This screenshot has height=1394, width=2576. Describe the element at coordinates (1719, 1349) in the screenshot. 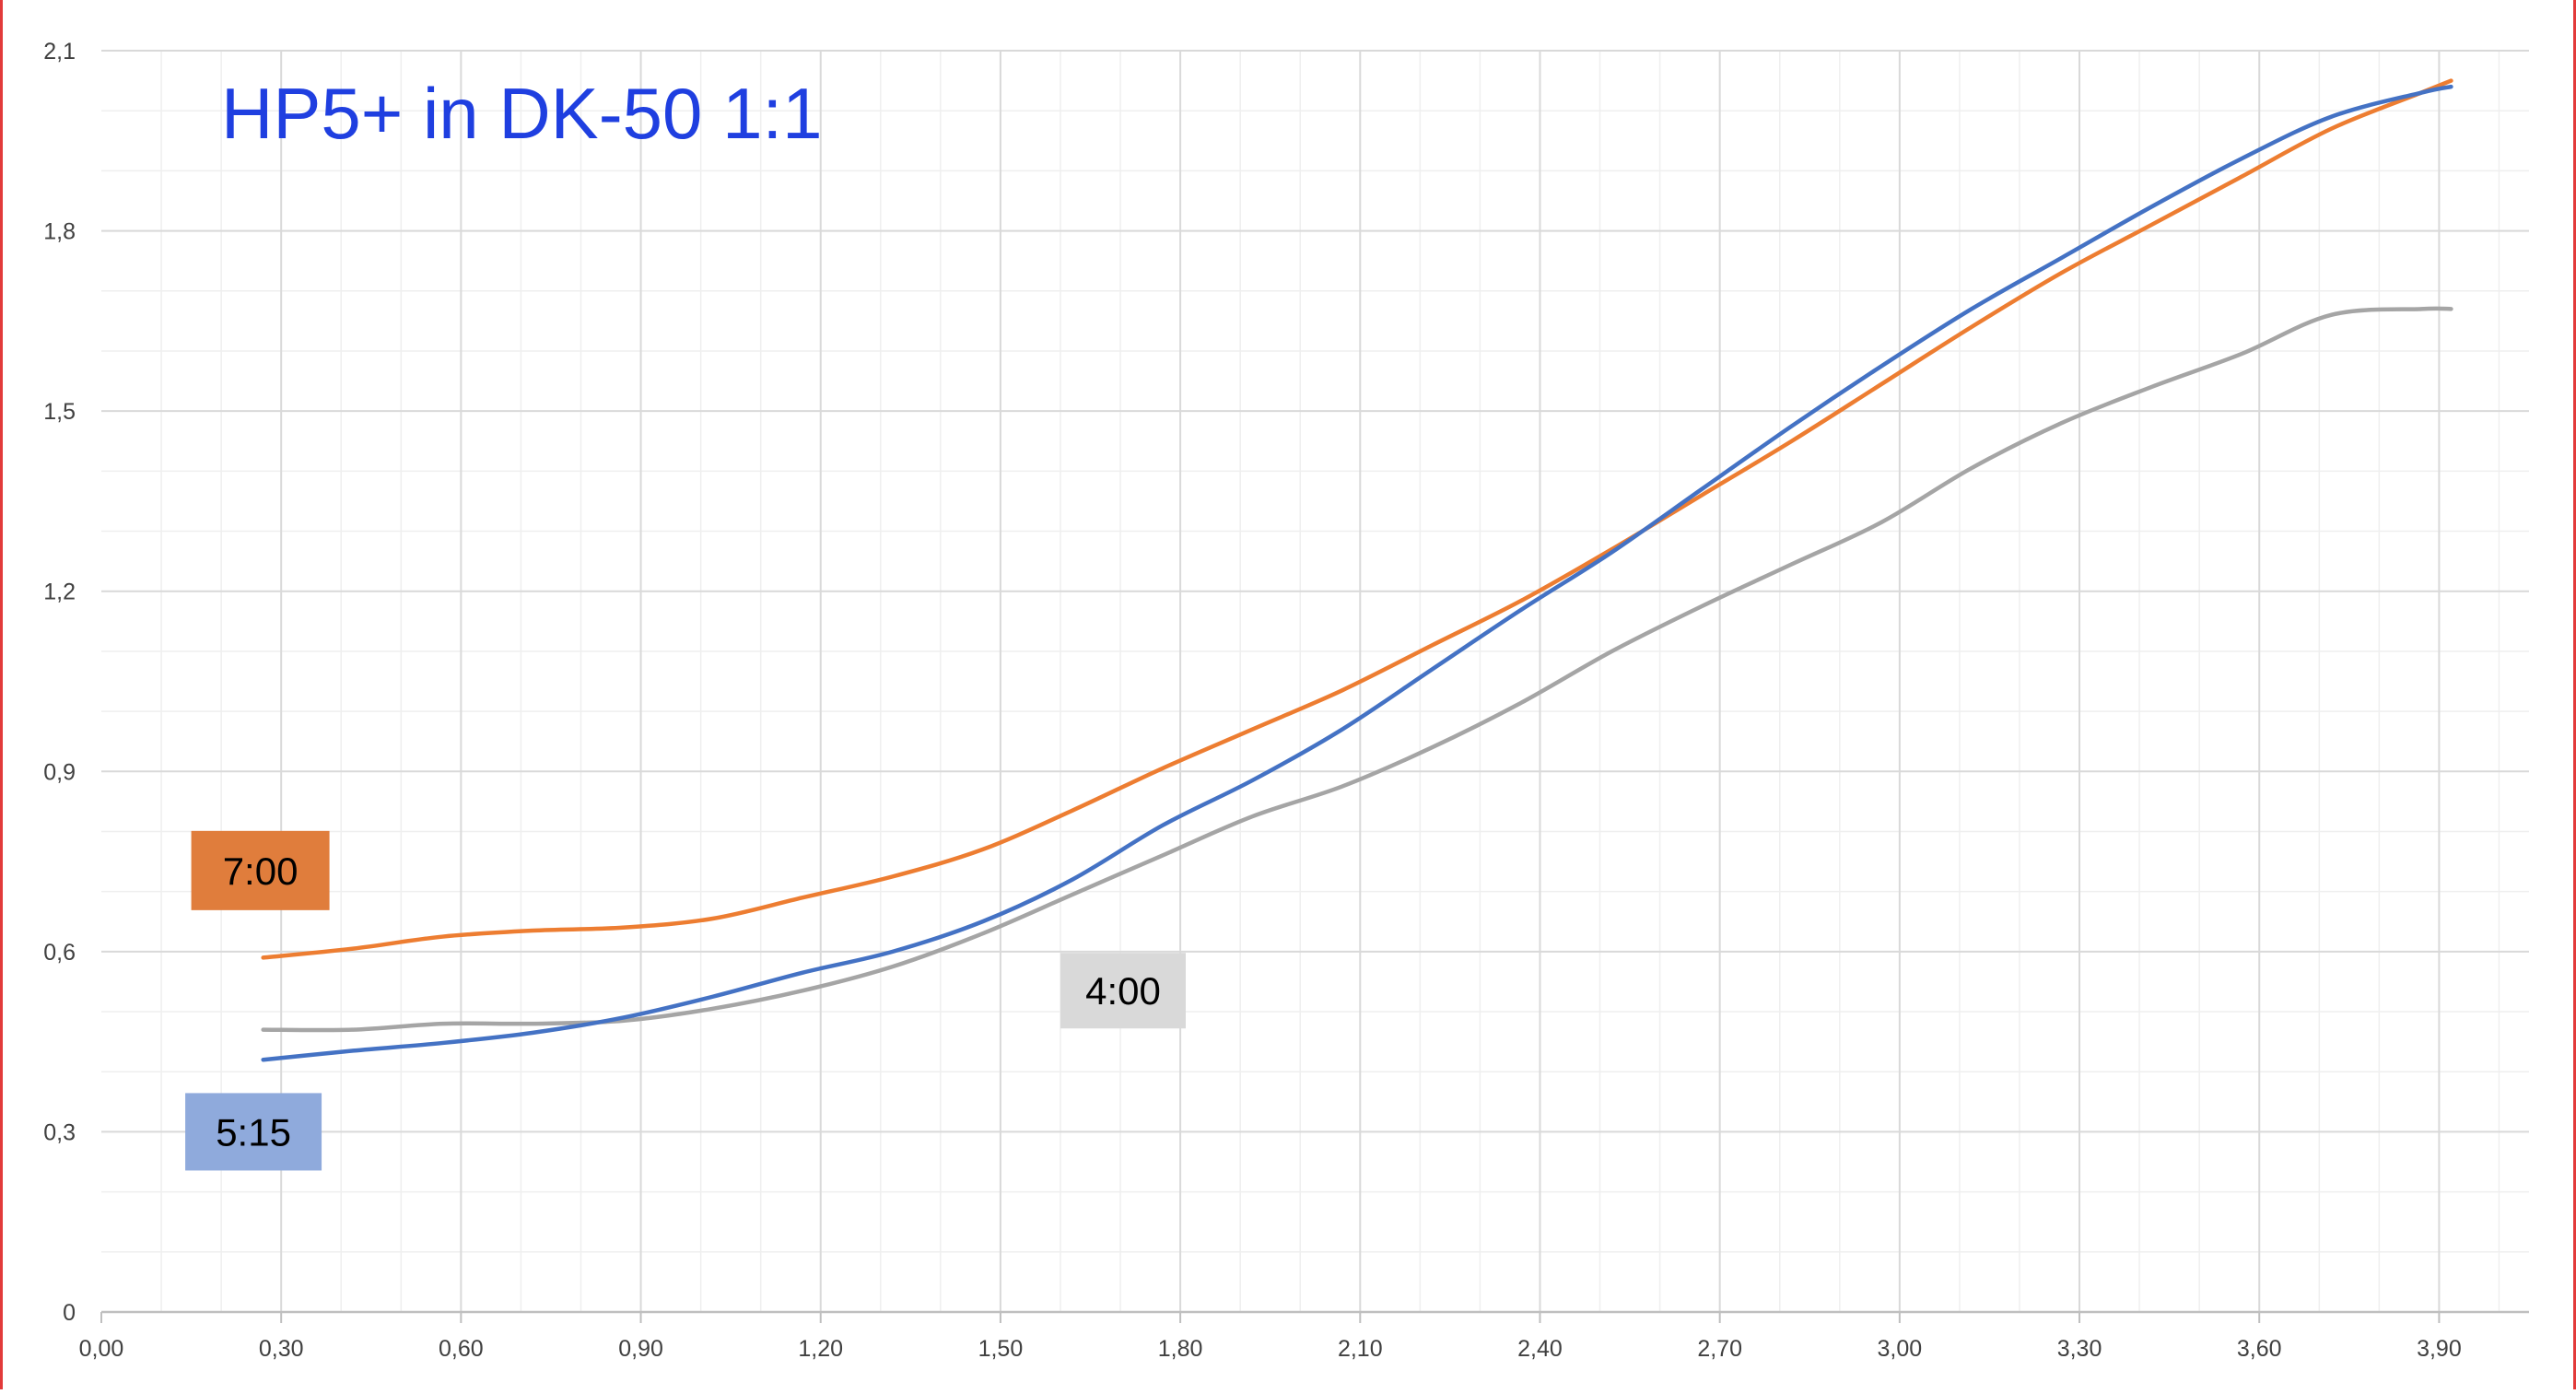

I see `x-tick-label: 2,70` at that location.